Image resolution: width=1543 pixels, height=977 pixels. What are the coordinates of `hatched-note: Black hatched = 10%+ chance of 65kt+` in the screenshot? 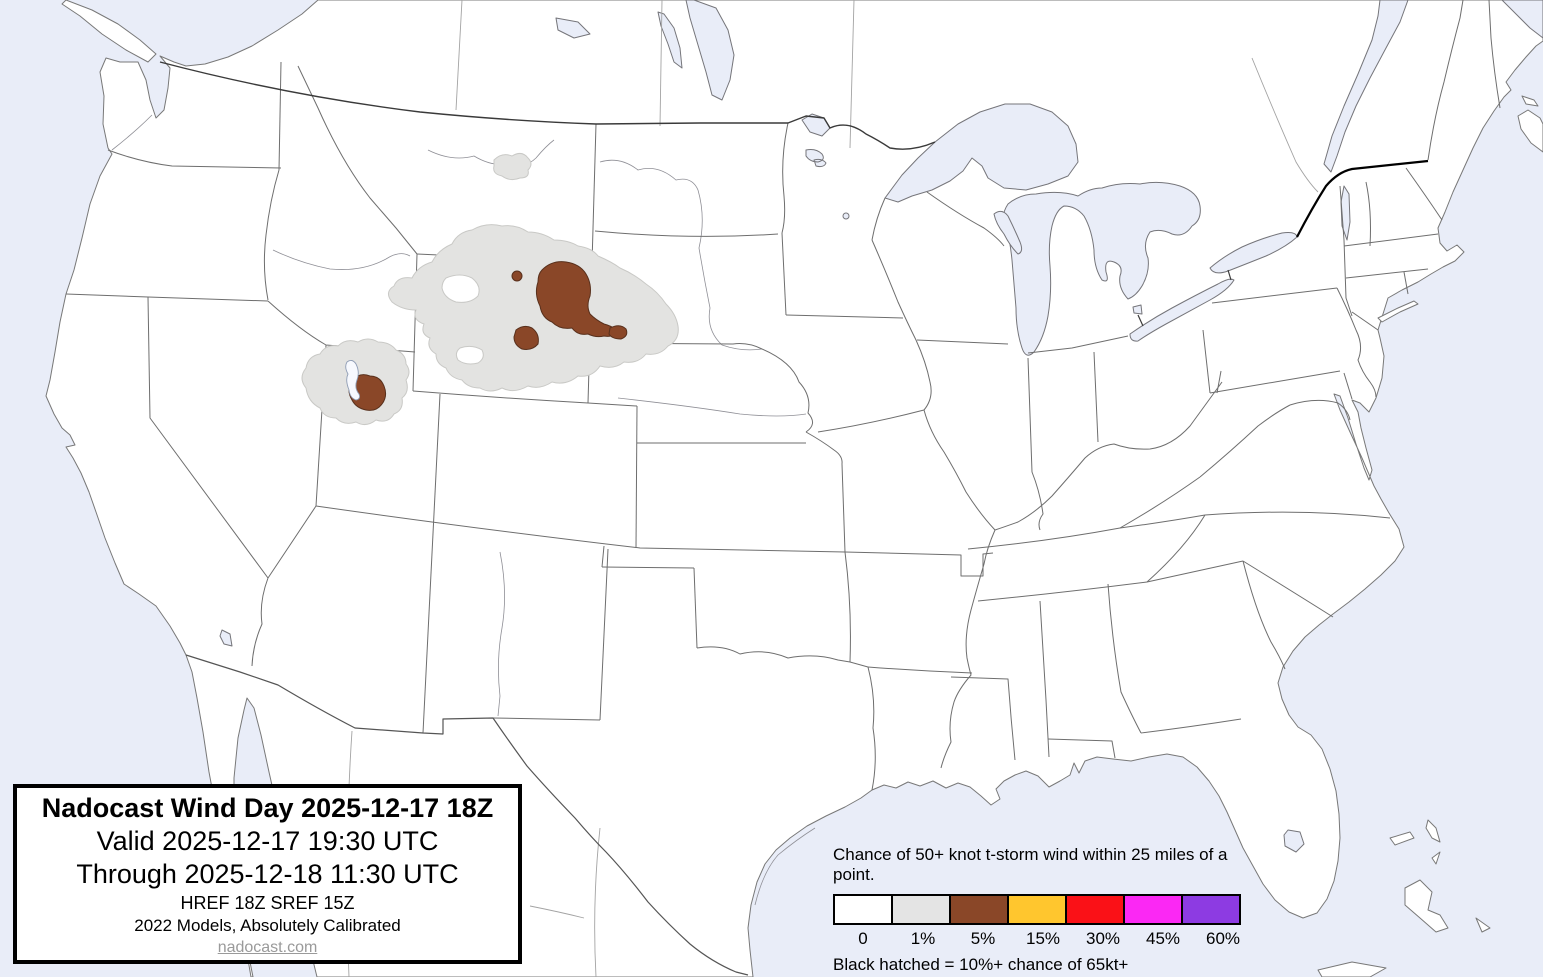 It's located at (981, 964).